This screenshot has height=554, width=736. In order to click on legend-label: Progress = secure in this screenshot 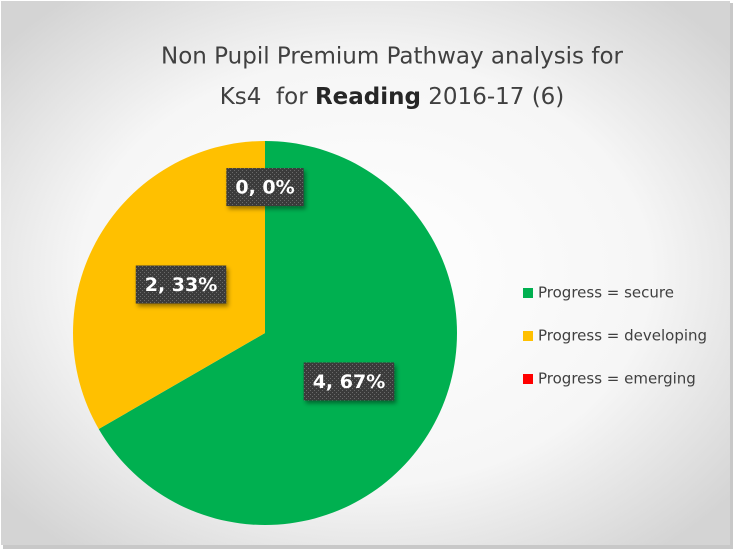, I will do `click(606, 293)`.